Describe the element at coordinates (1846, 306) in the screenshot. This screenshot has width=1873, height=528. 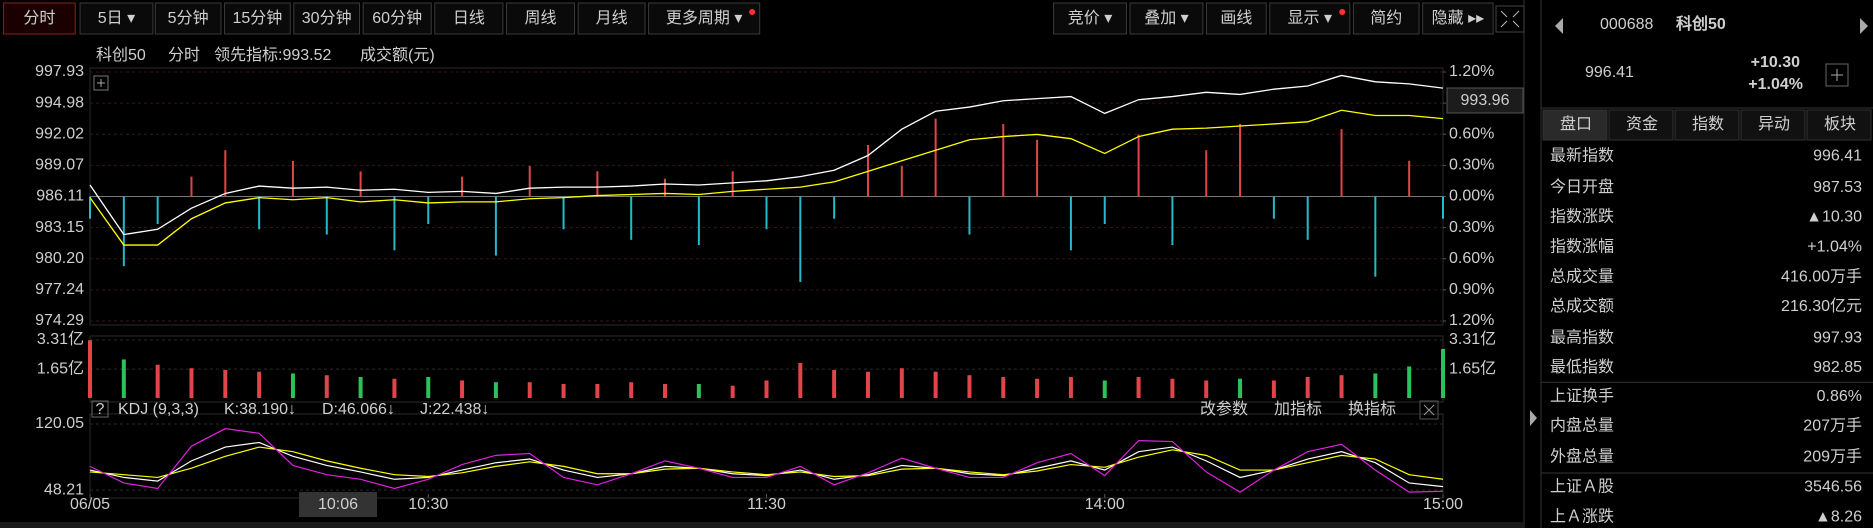
I see `quote-unit: 亿元` at that location.